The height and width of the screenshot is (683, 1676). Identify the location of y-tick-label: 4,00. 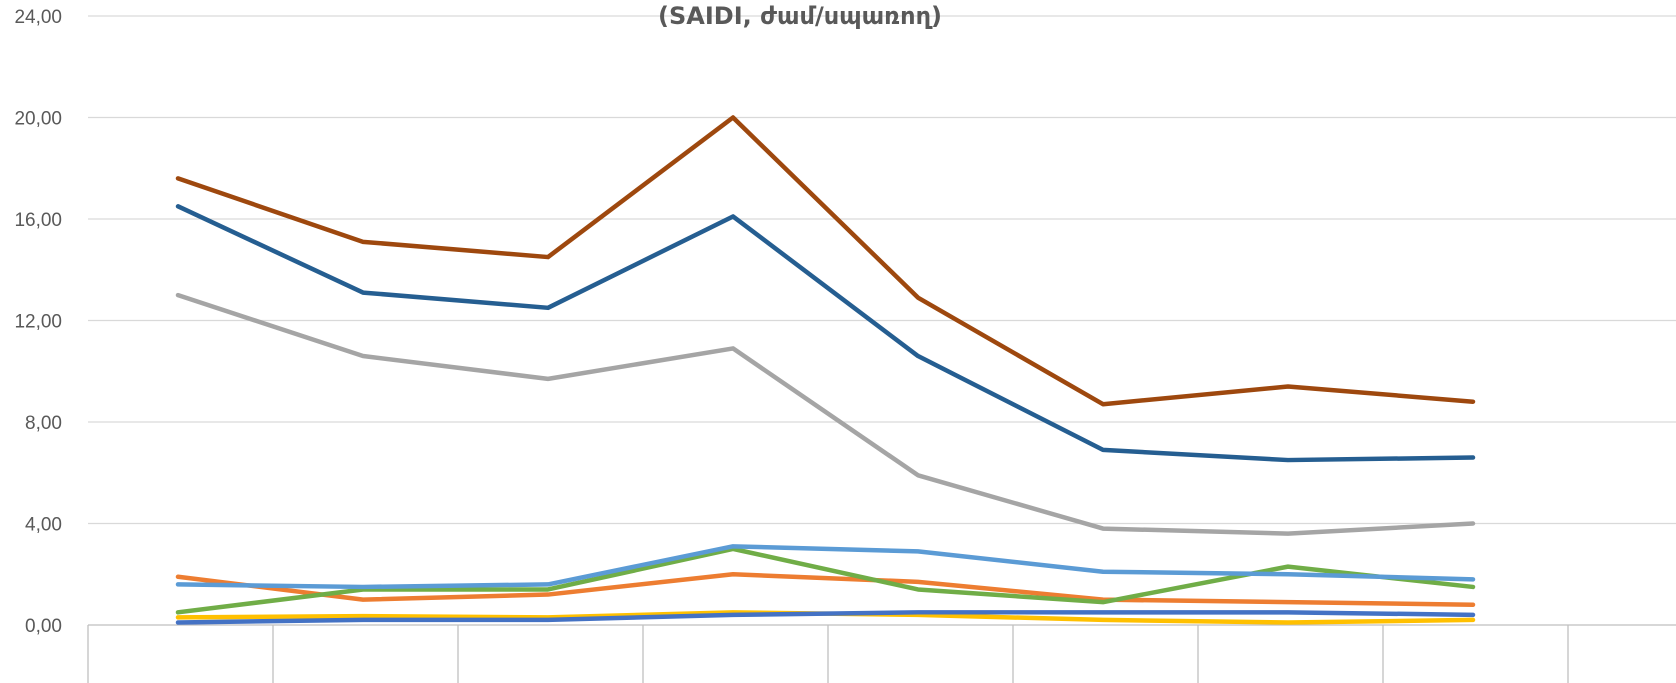
(43, 525).